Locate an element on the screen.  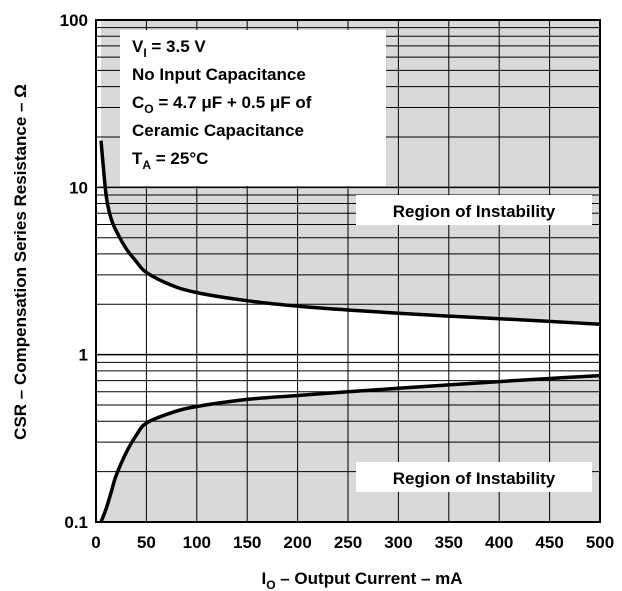
x-tick-label: 450 is located at coordinates (549, 542).